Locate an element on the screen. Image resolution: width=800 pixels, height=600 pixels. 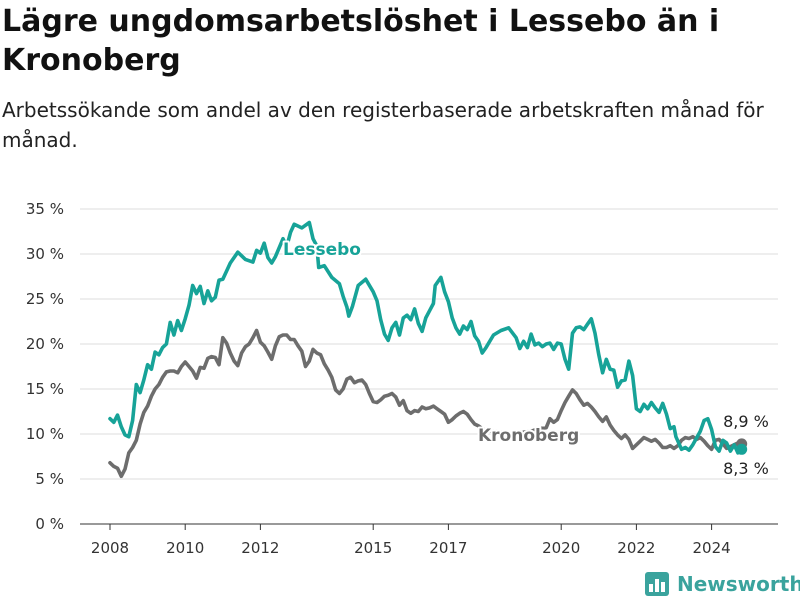
y-tick-label: 5 % is located at coordinates (49, 479).